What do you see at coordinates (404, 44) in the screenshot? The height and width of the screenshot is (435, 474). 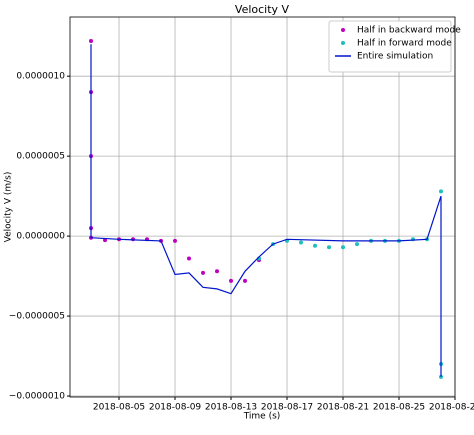 I see `legend-label: Half in forward mode` at bounding box center [404, 44].